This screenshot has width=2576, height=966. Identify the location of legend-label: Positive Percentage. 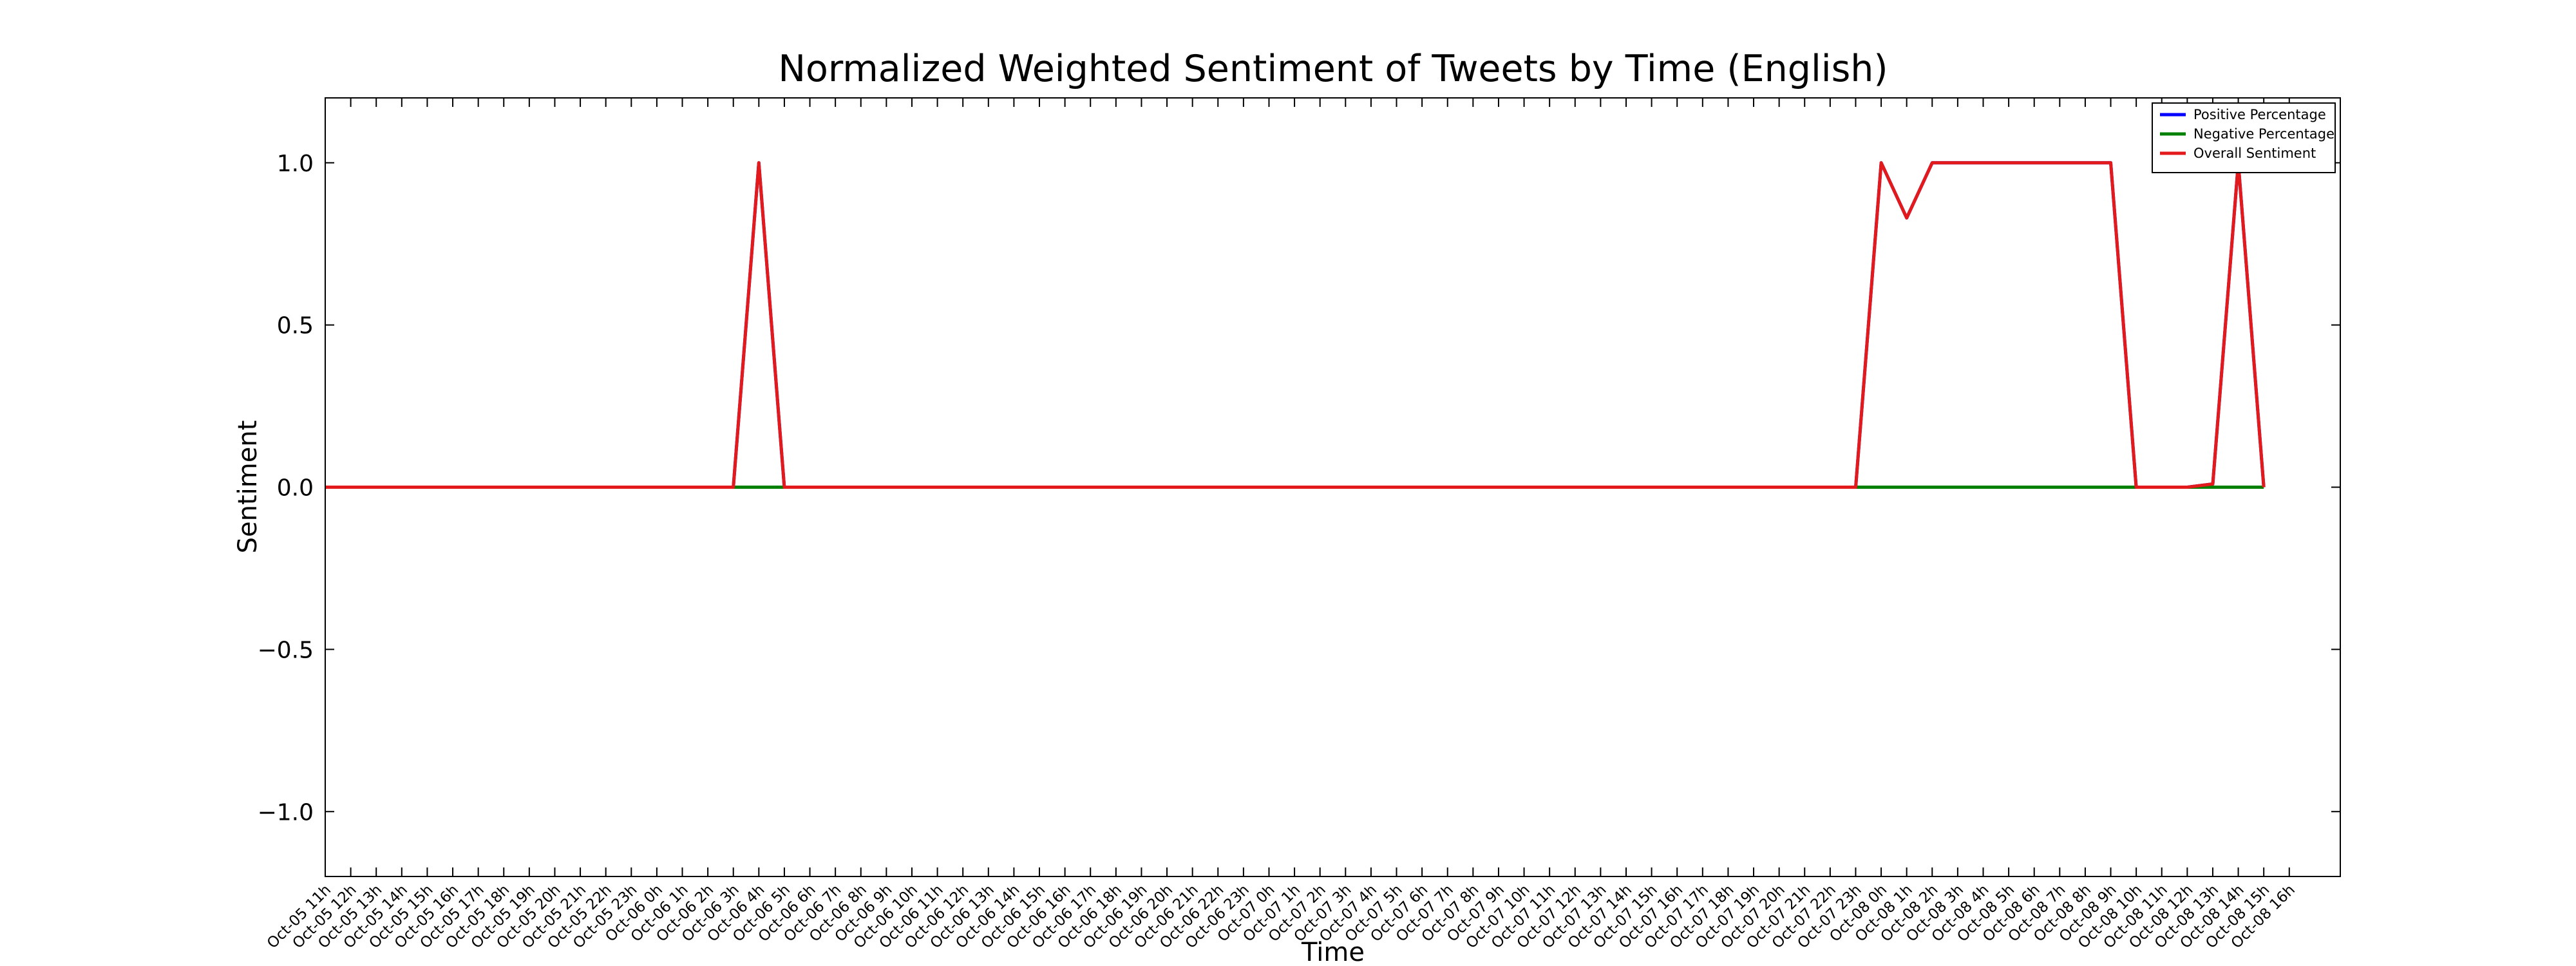
(2260, 115).